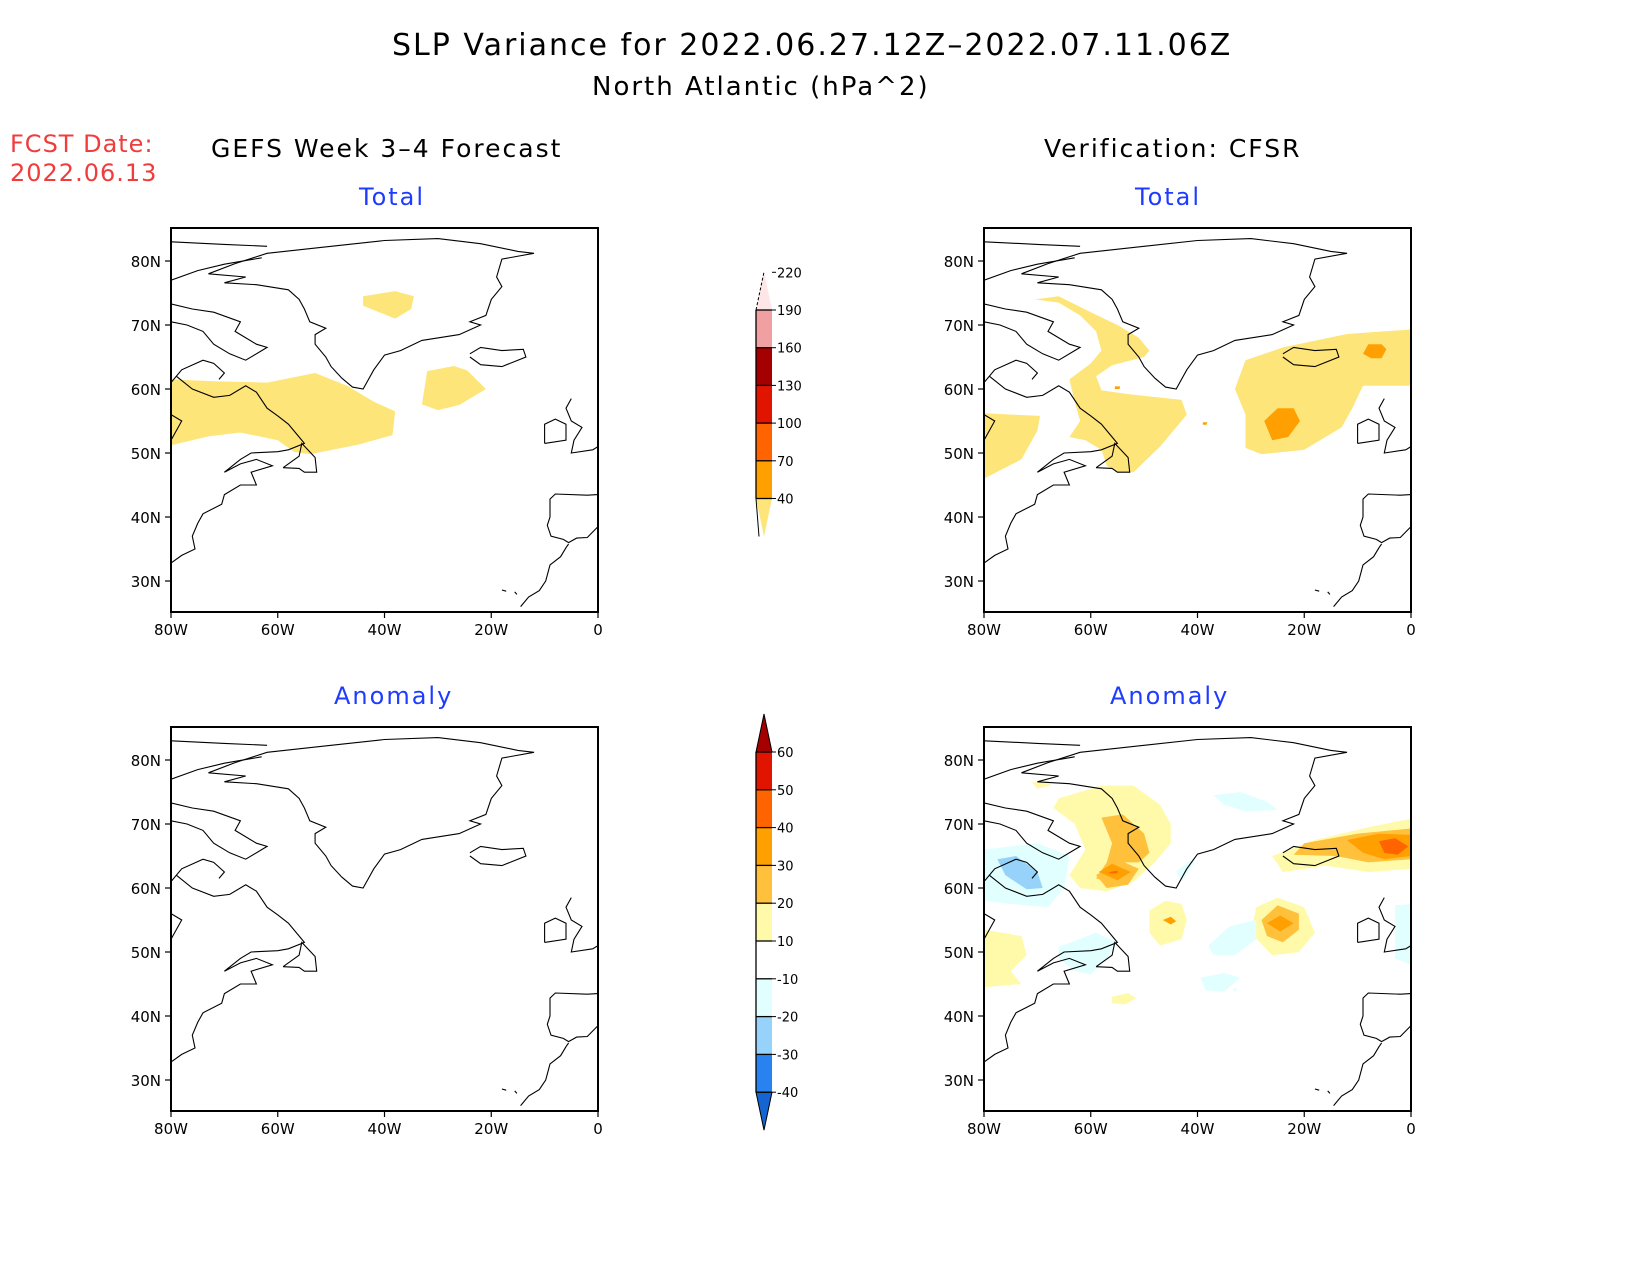 The image size is (1650, 1275). Describe the element at coordinates (1168, 197) in the screenshot. I see `panel-title-cfsr-total: Total` at that location.